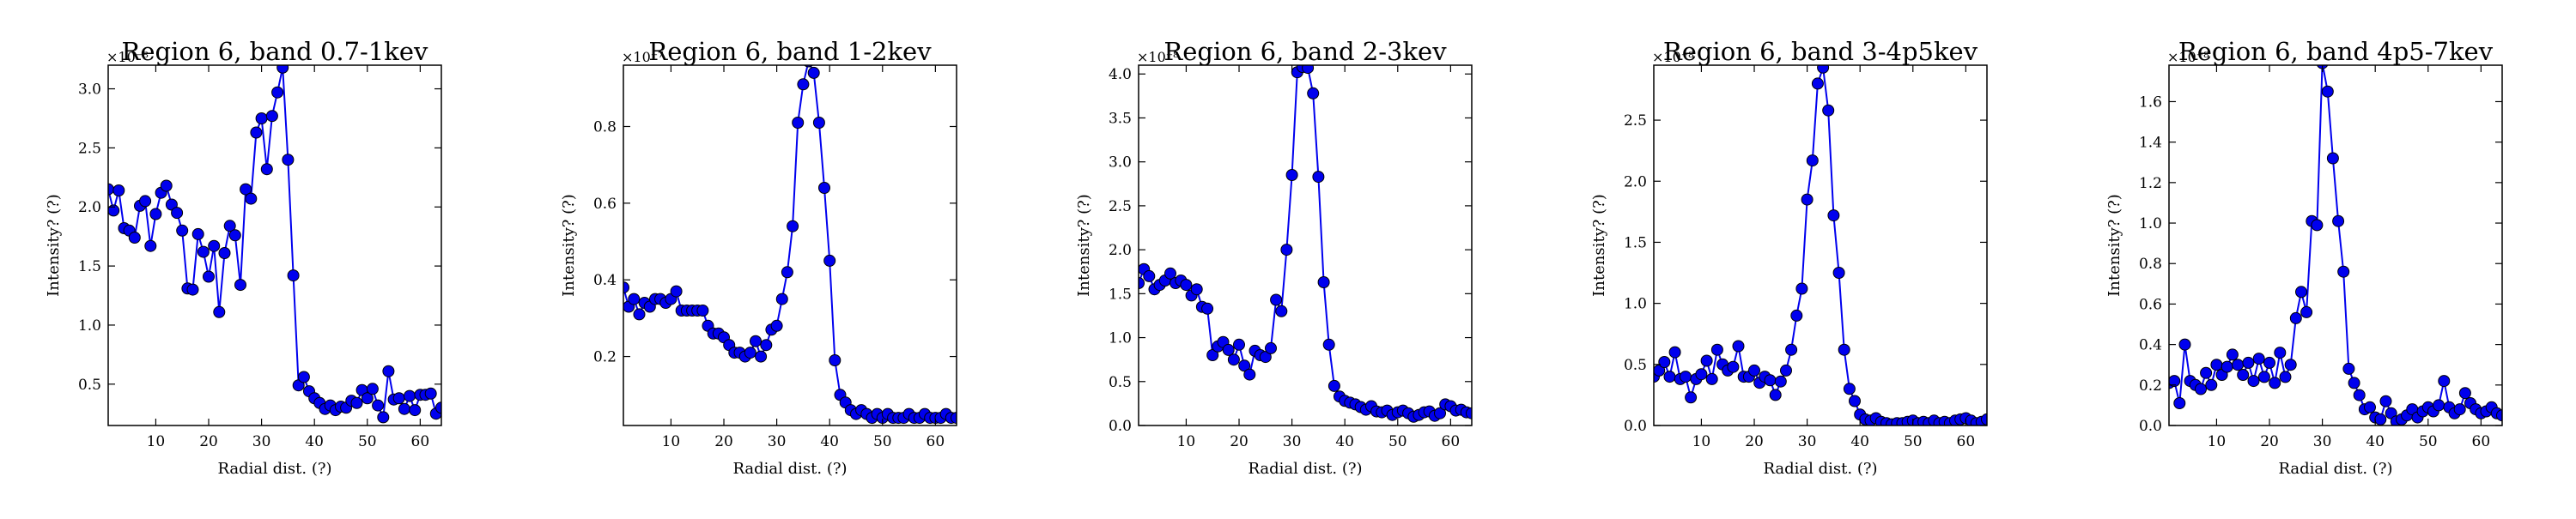 The image size is (2576, 519). Describe the element at coordinates (1599, 245) in the screenshot. I see `y-axis-label: Intensity? (?)` at that location.